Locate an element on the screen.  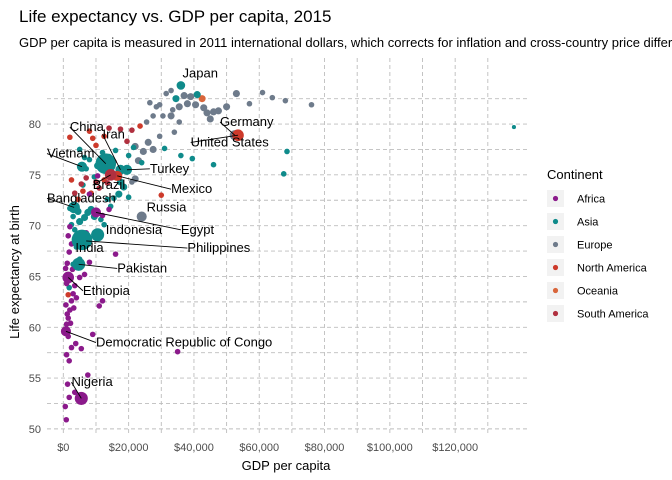
country-label: Egypt is located at coordinates (198, 229).